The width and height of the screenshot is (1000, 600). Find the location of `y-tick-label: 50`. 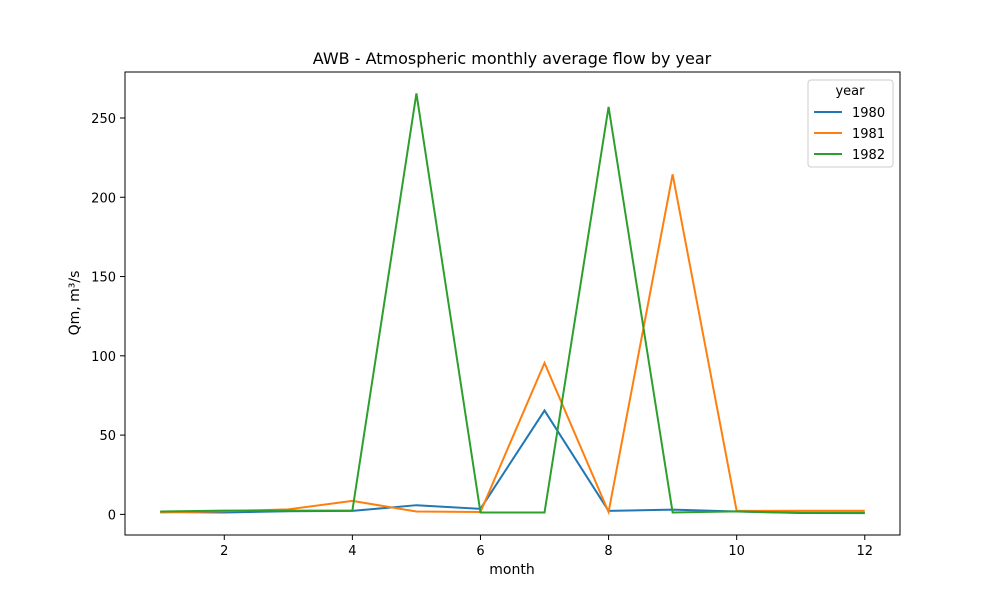

y-tick-label: 50 is located at coordinates (107, 436).